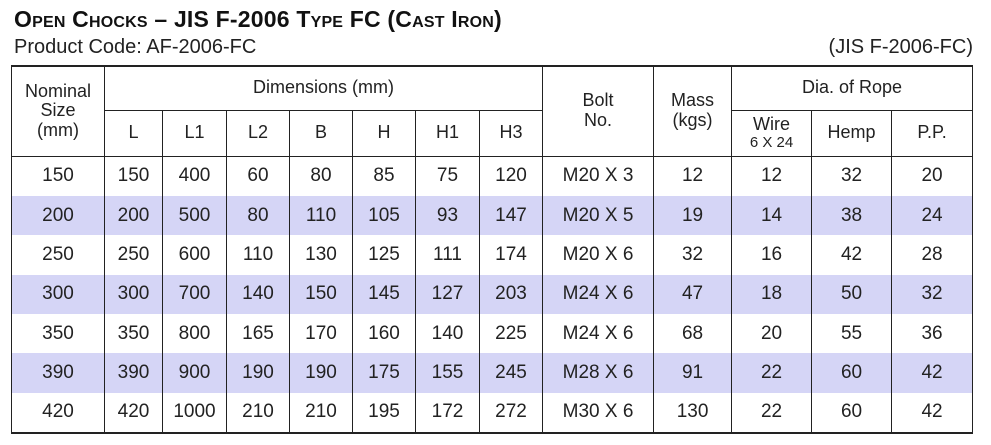 The image size is (991, 445). What do you see at coordinates (852, 215) in the screenshot?
I see `table-cell: 38` at bounding box center [852, 215].